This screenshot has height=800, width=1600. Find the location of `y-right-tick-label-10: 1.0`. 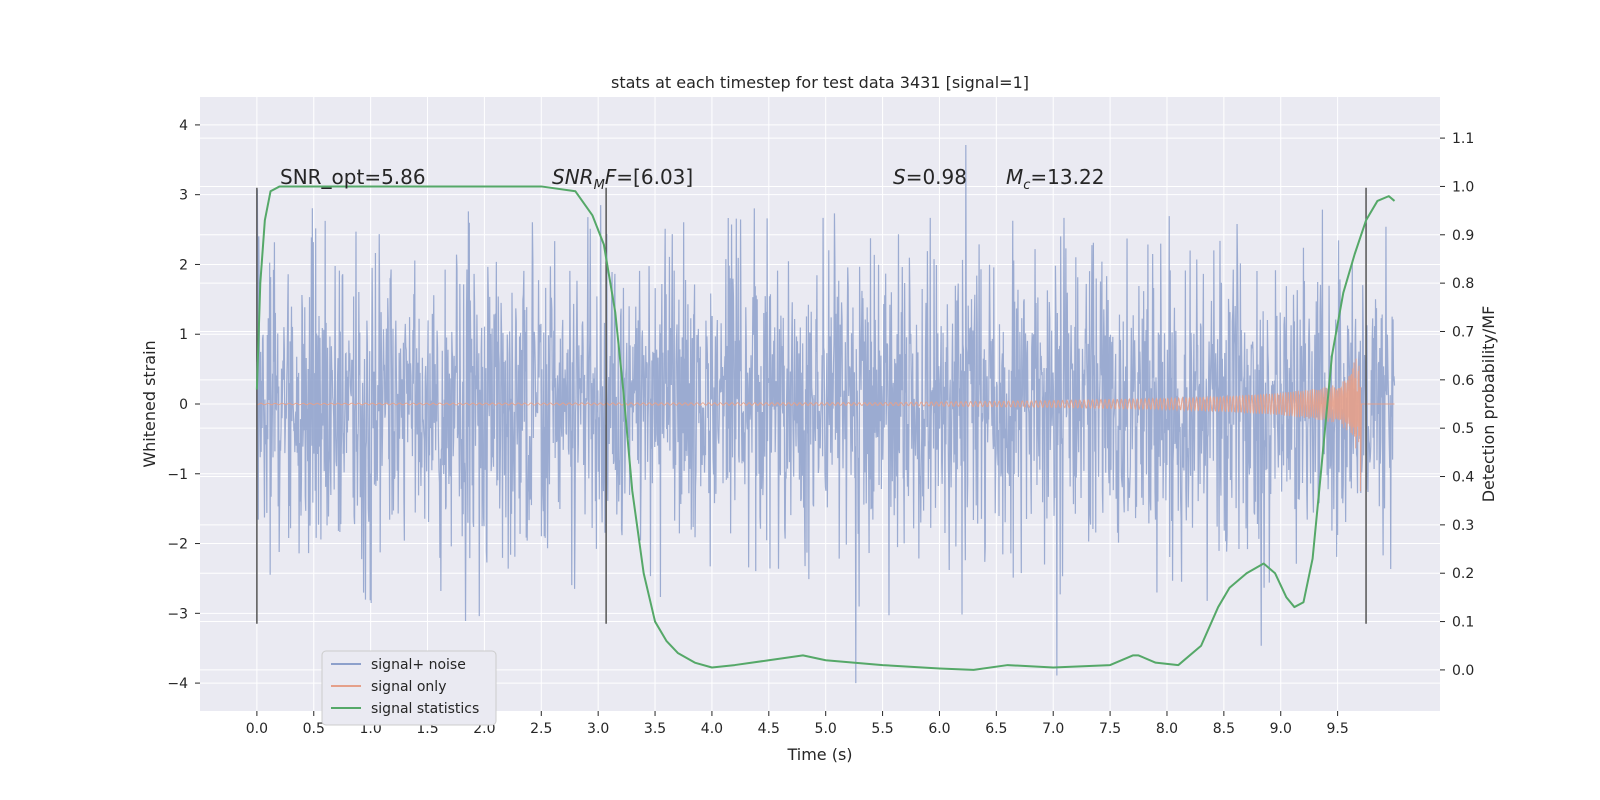

y-right-tick-label-10: 1.0 is located at coordinates (1463, 187).